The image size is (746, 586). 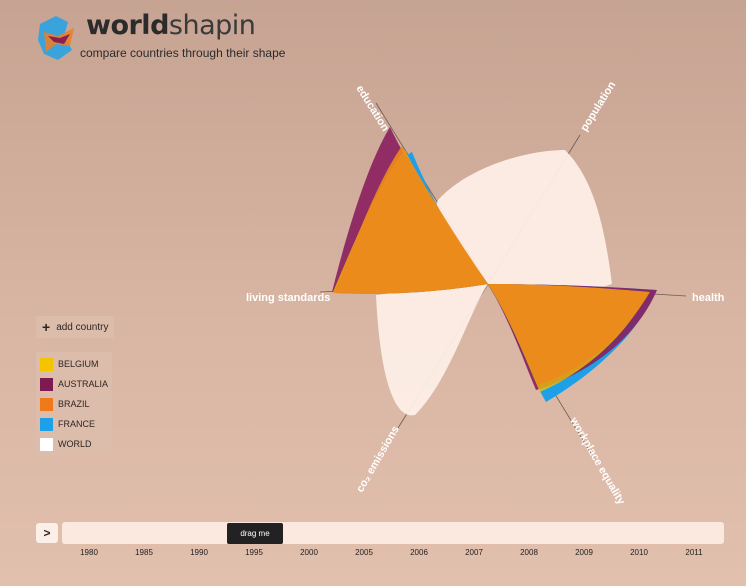 What do you see at coordinates (474, 552) in the screenshot?
I see `year-2007: 2007` at bounding box center [474, 552].